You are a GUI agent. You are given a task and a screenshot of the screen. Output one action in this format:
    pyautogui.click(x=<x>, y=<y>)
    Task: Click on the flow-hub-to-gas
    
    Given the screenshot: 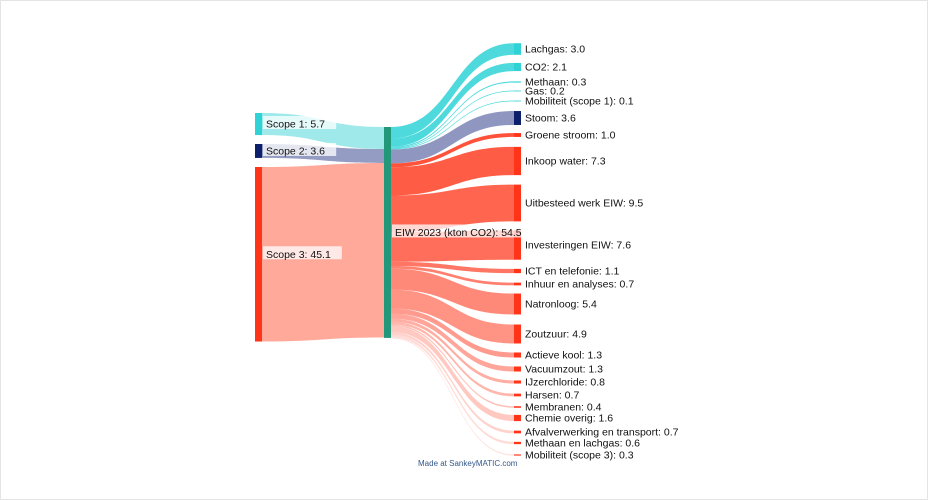 What is the action you would take?
    pyautogui.click(x=452, y=119)
    